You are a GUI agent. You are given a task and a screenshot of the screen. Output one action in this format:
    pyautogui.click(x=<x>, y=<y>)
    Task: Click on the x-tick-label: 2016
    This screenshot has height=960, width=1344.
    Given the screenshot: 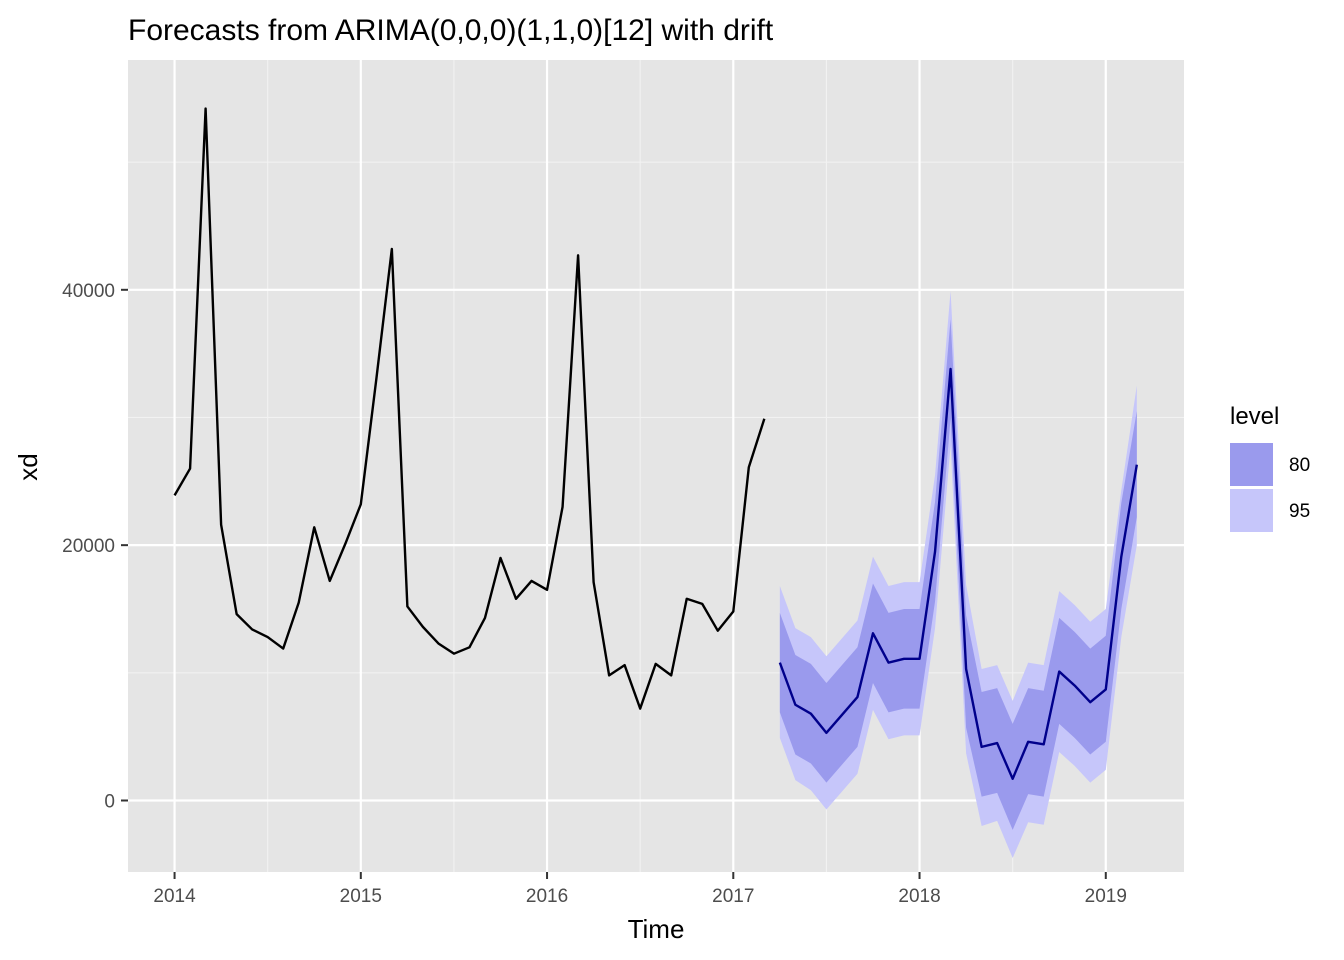 What is the action you would take?
    pyautogui.click(x=547, y=896)
    